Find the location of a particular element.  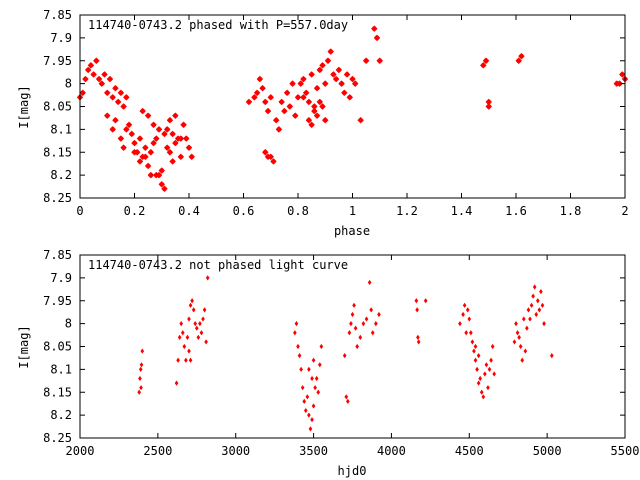

phased-y-axis-label: I[mag] is located at coordinates (24, 106).